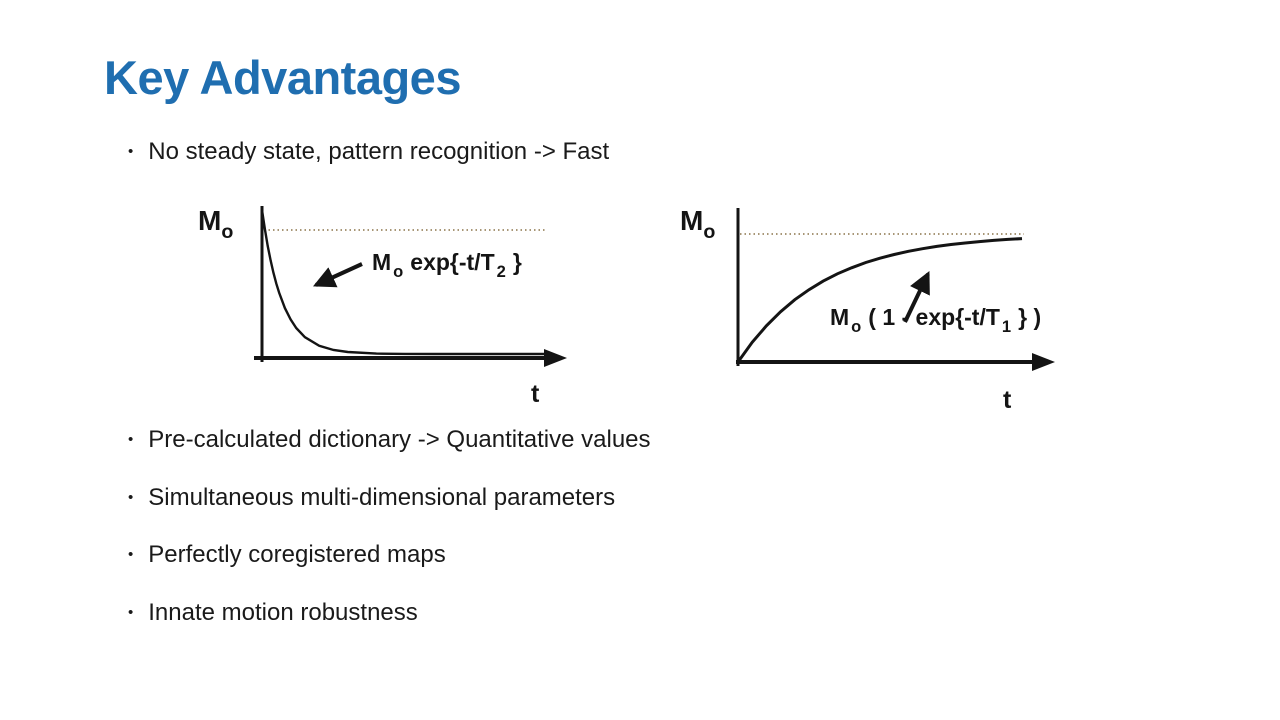 This screenshot has width=1280, height=720. I want to click on bullet-text: Perfectly coregistered maps, so click(297, 554).